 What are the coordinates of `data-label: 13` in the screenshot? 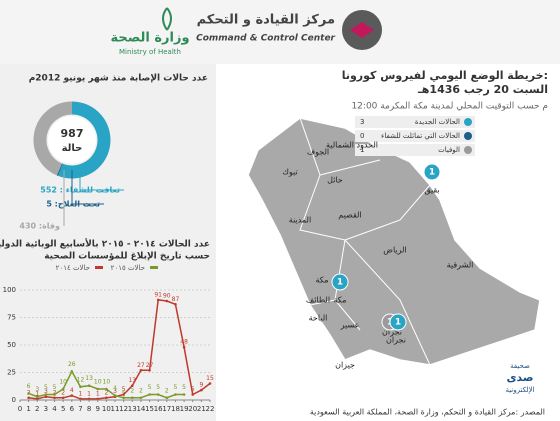 It's located at (89, 378).